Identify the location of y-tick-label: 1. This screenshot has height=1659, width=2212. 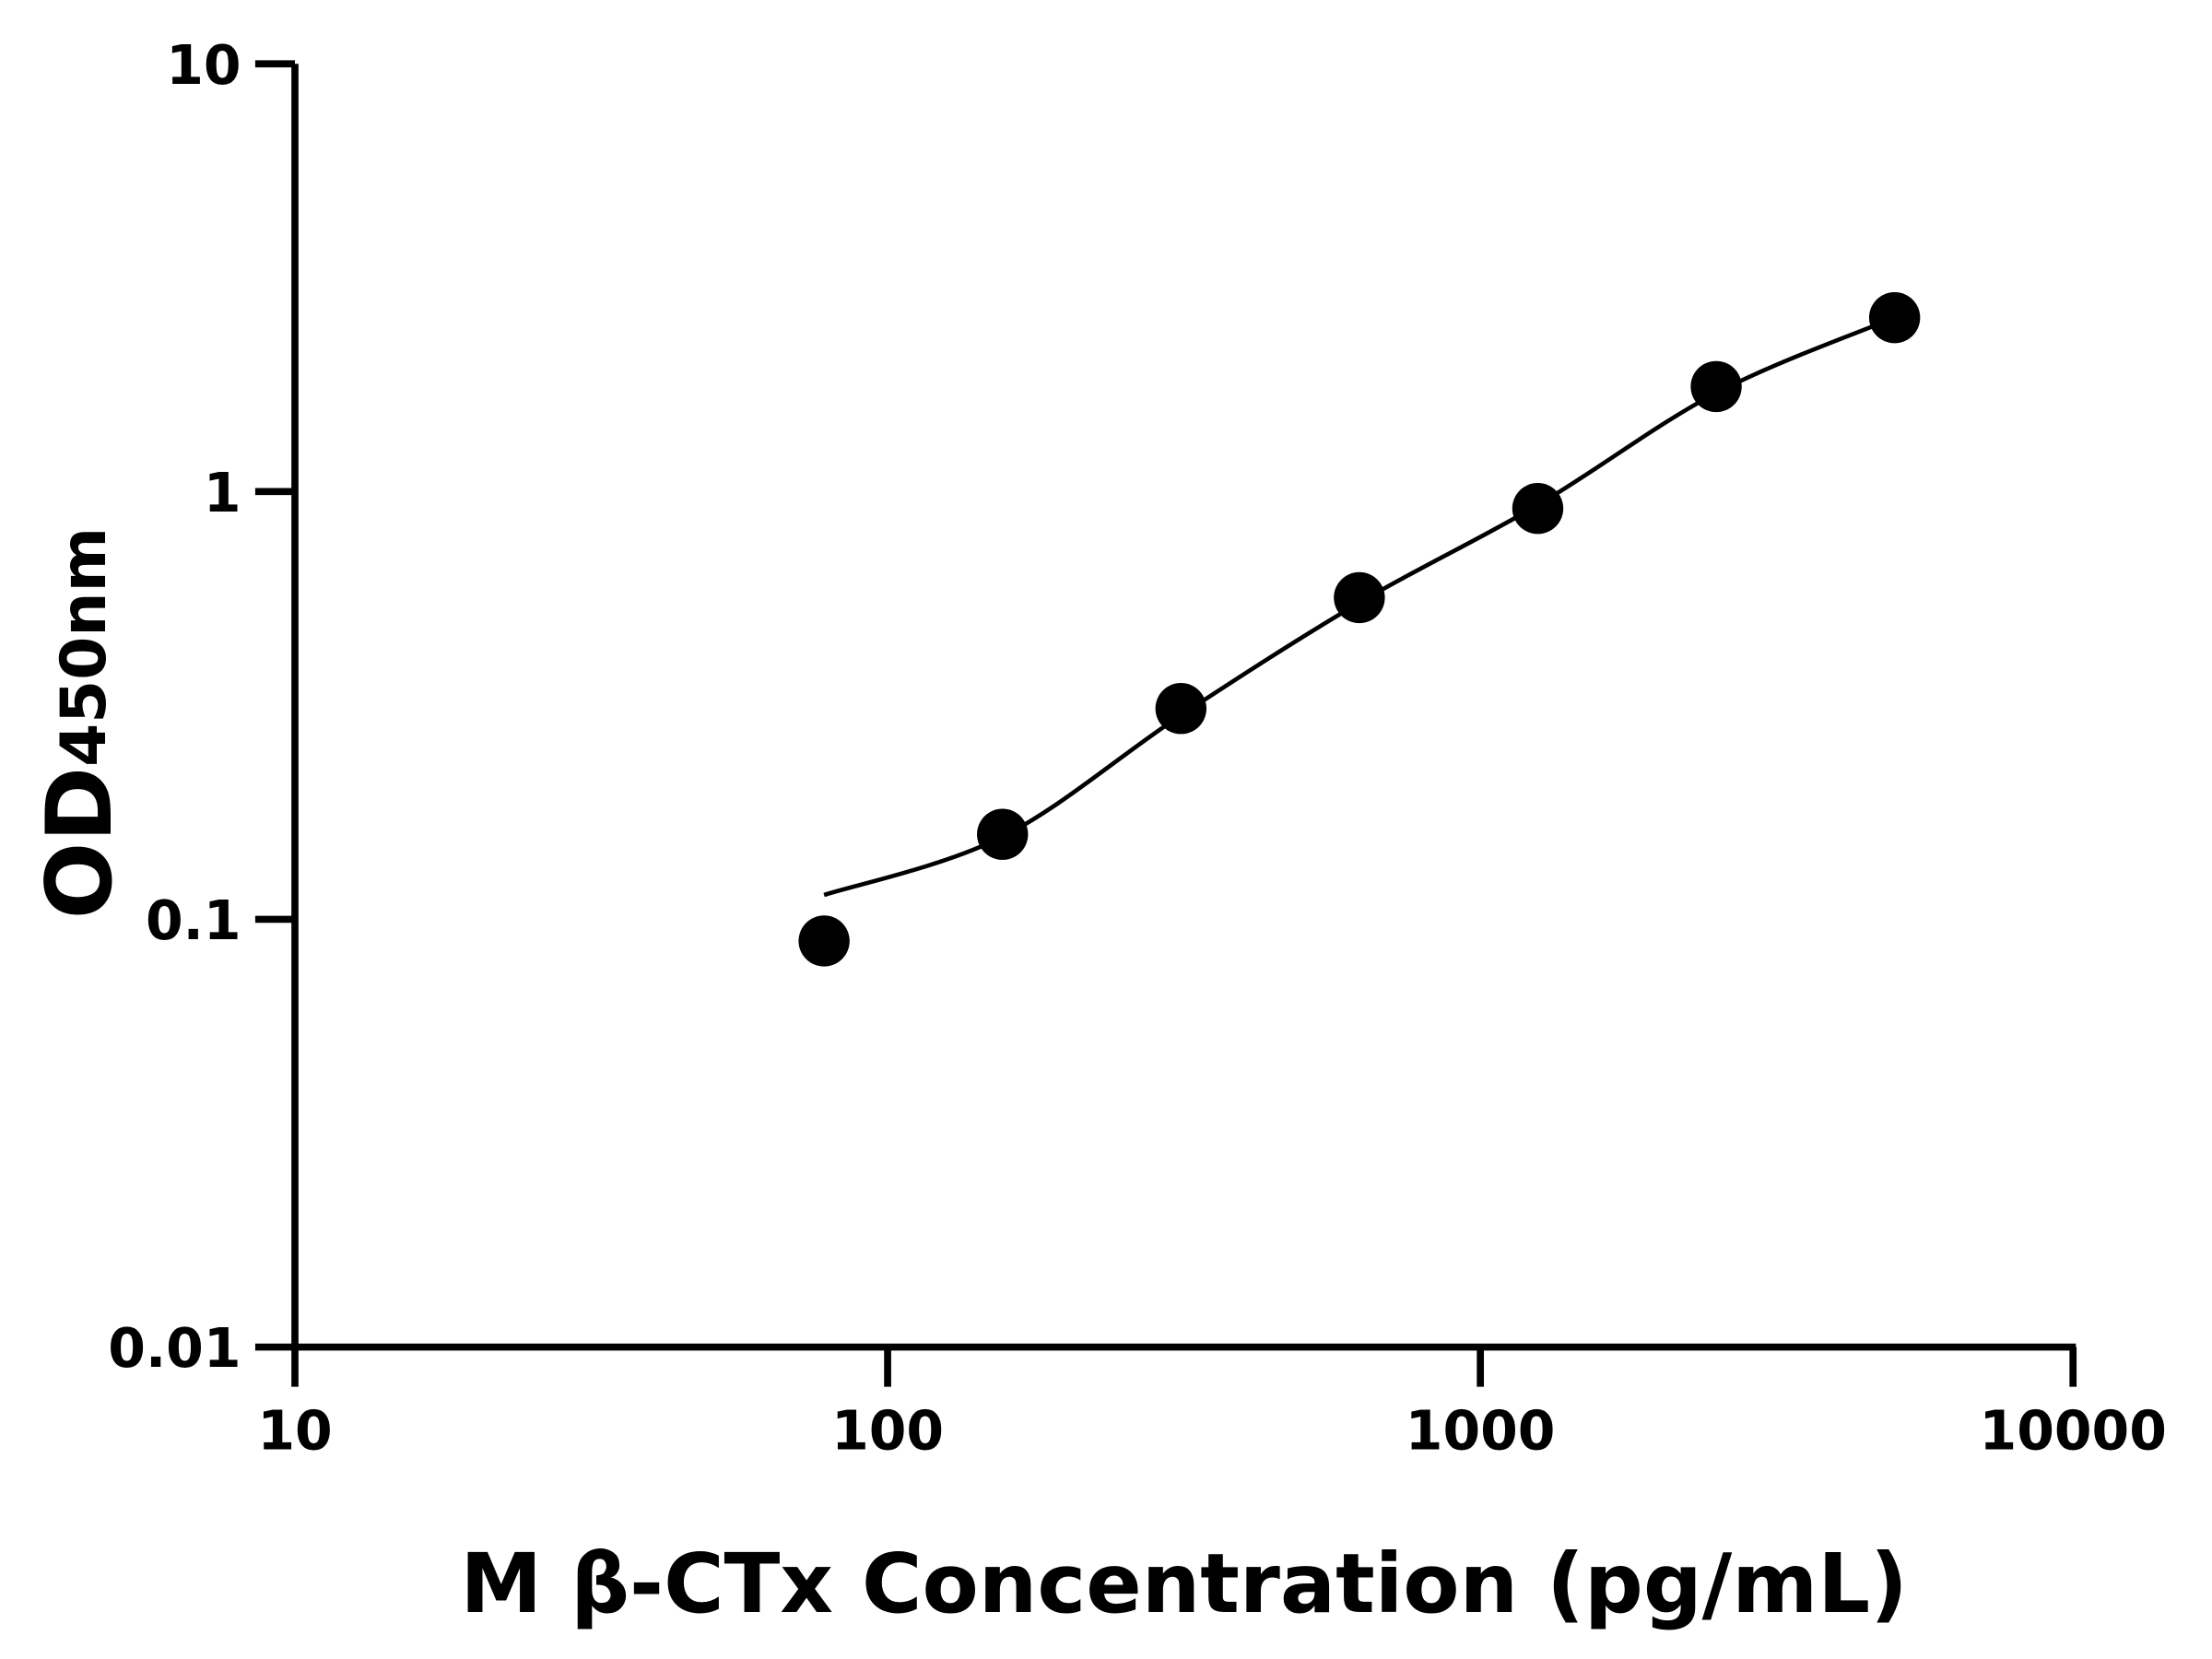
(222, 493).